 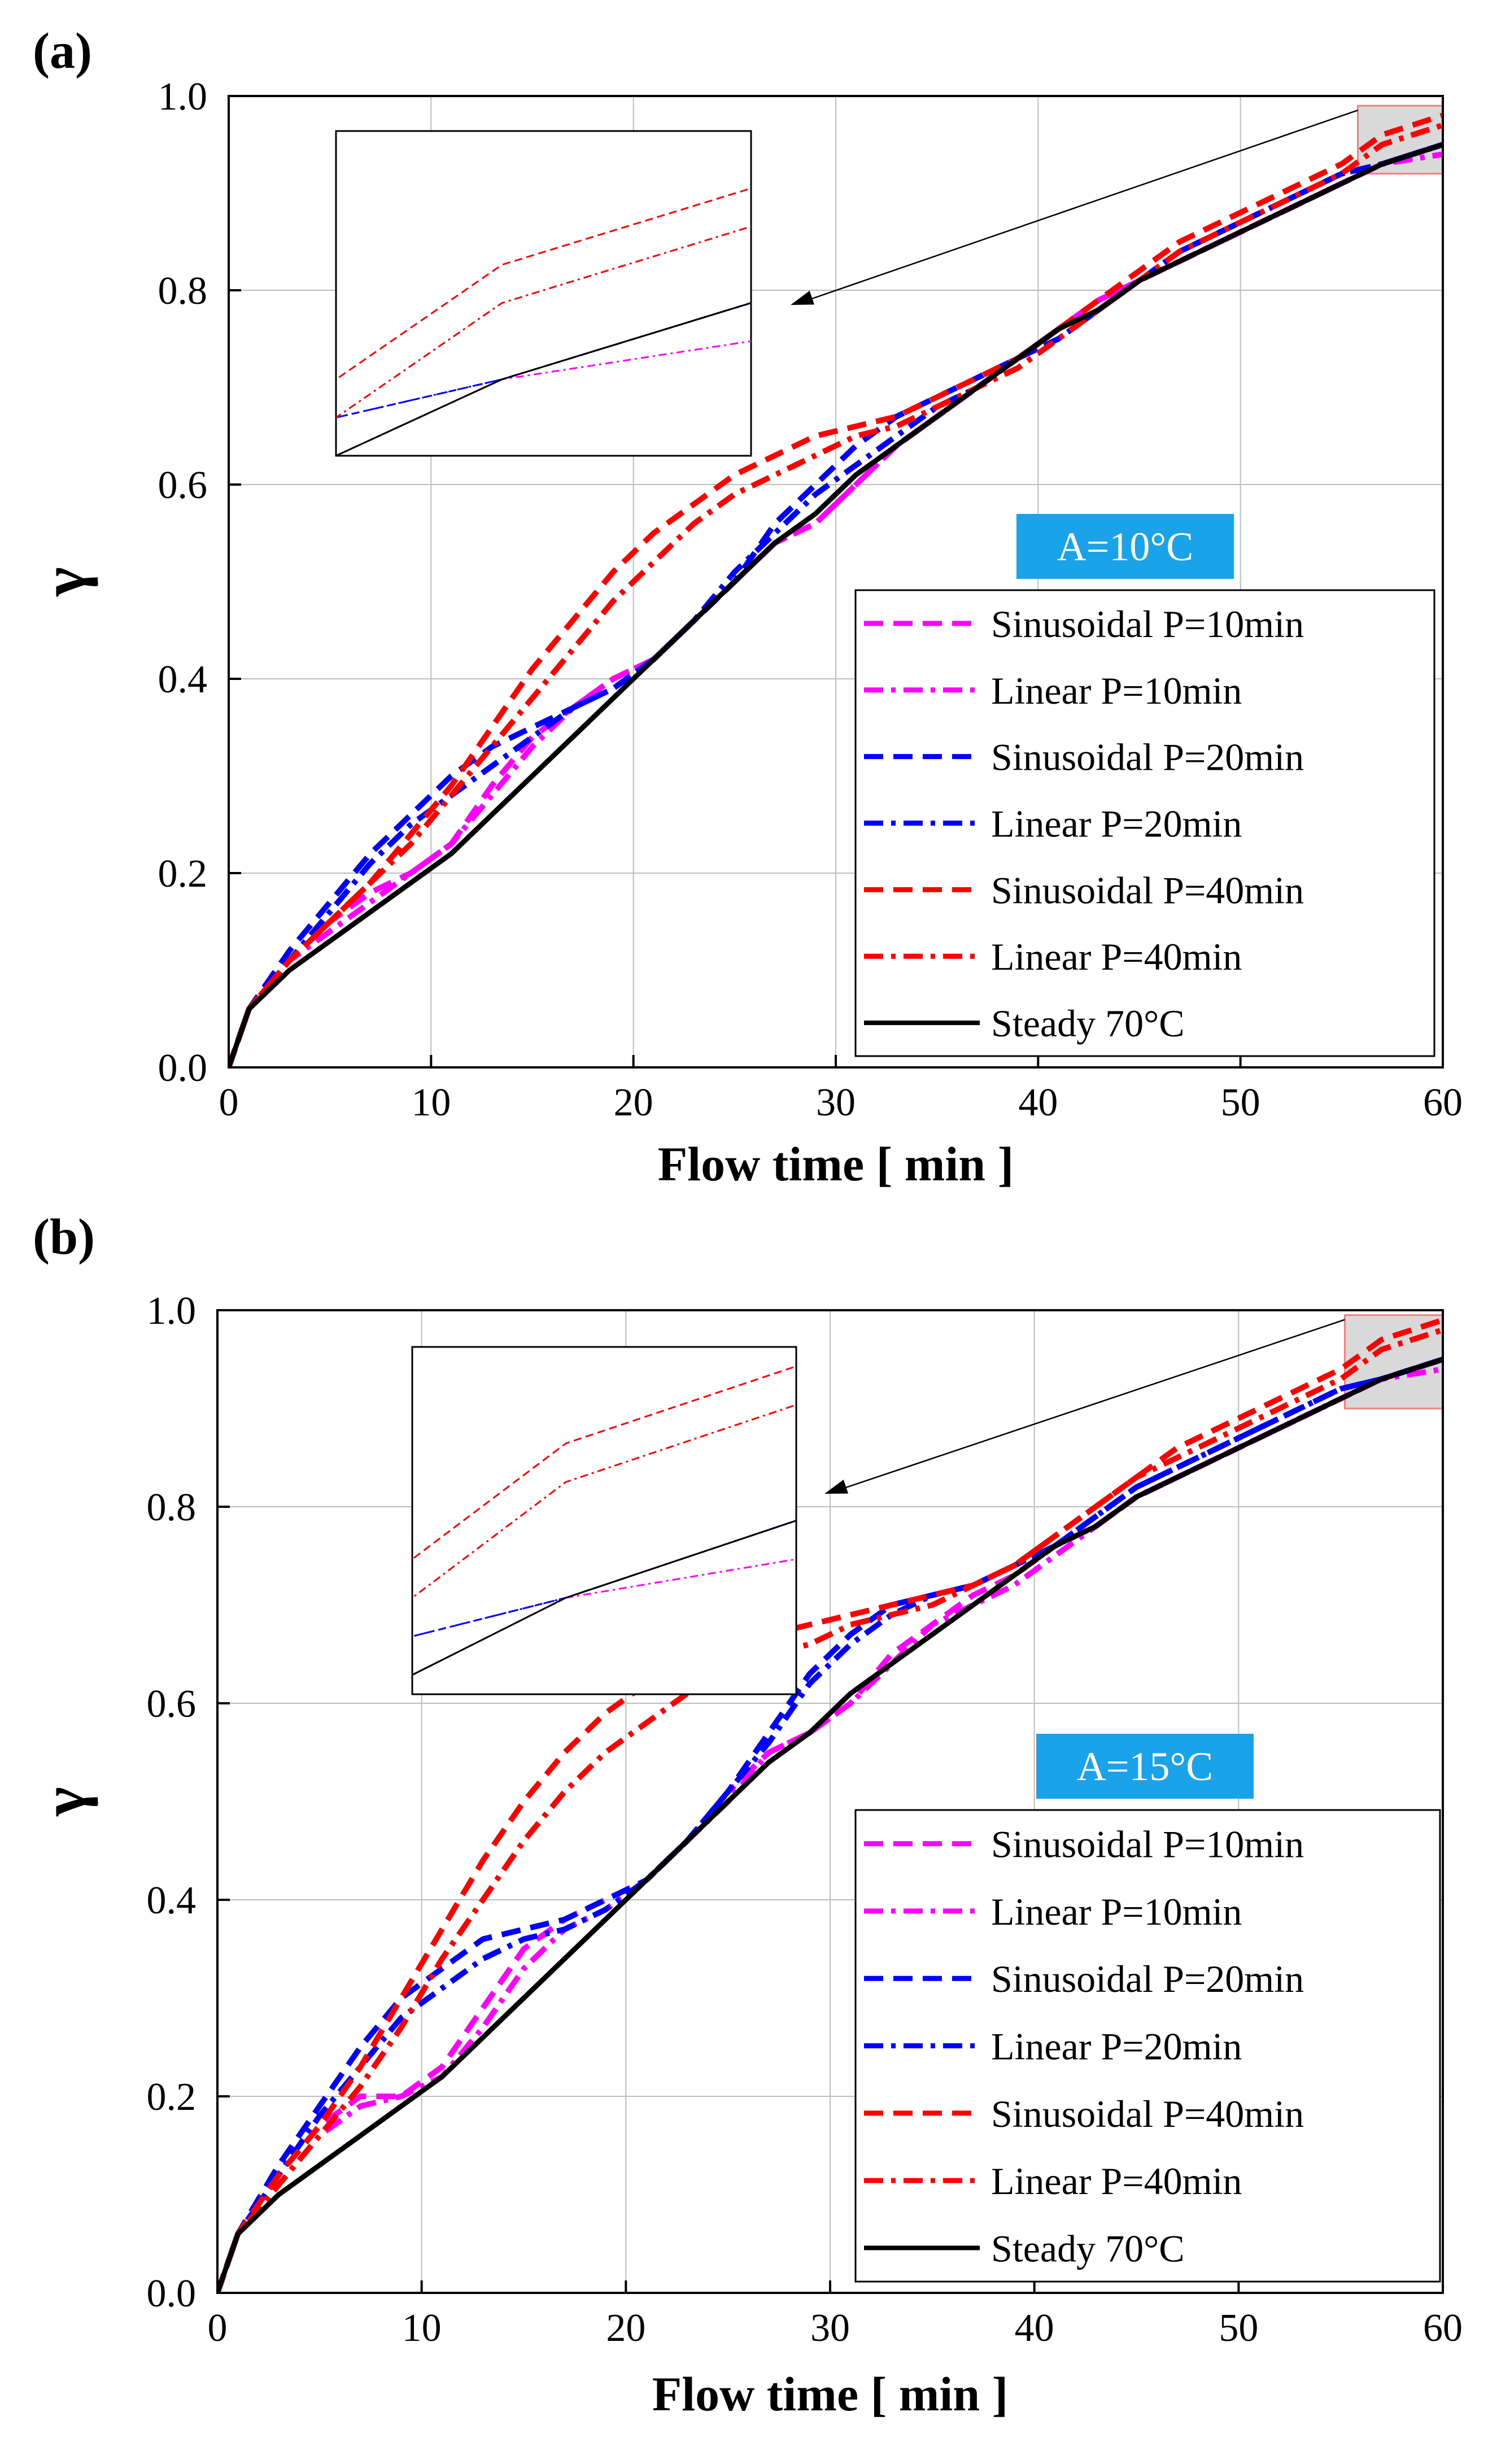 I want to click on panel-label: (b), so click(x=64, y=1237).